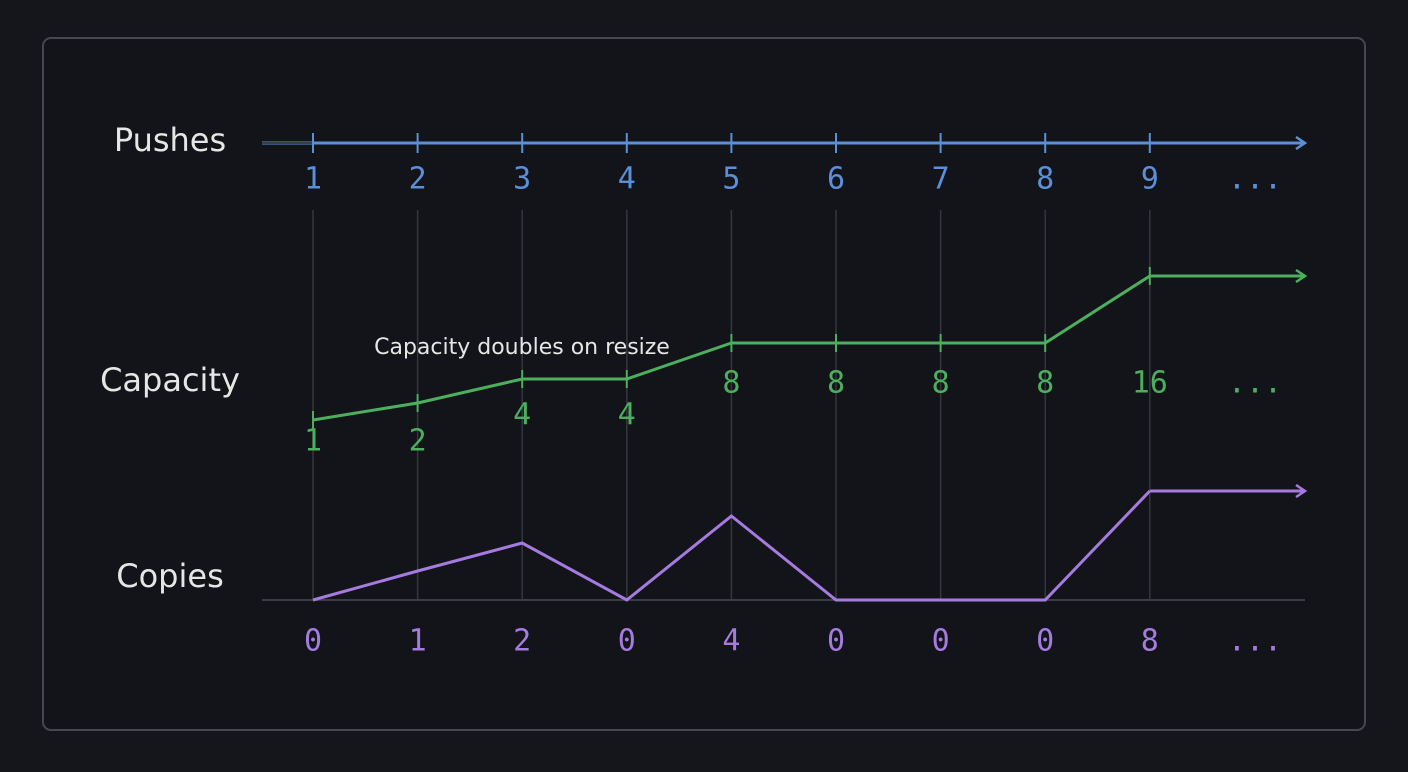 The image size is (1408, 772). I want to click on value-label: 7, so click(941, 179).